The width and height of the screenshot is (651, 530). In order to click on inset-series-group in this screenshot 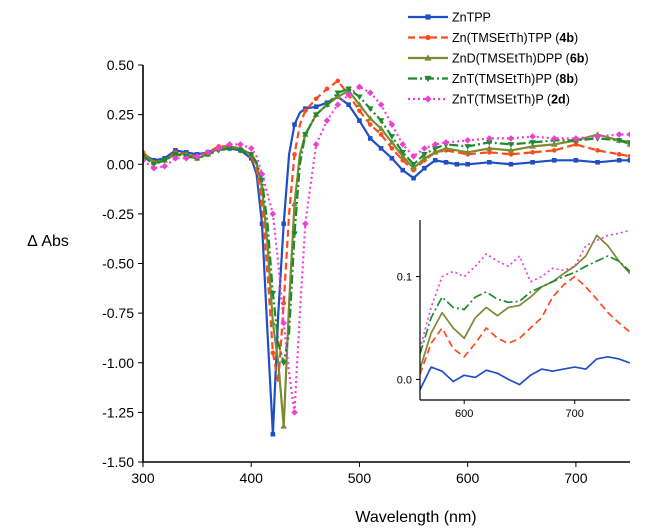, I will do `click(525, 310)`.